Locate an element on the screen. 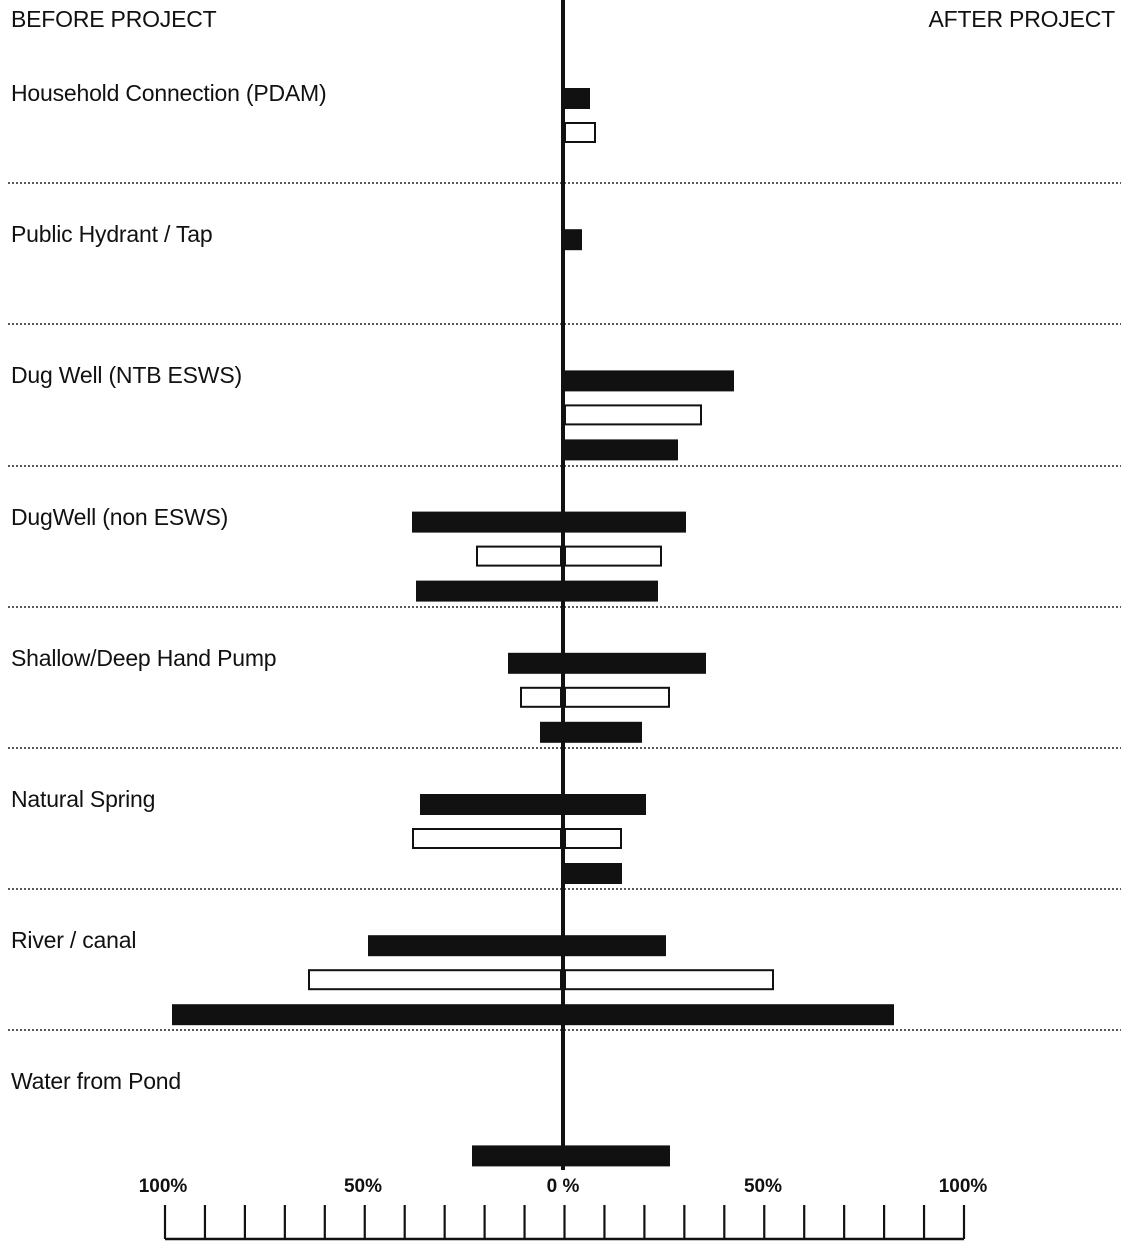  category-label: Shallow/Deep Hand Pump is located at coordinates (144, 657).